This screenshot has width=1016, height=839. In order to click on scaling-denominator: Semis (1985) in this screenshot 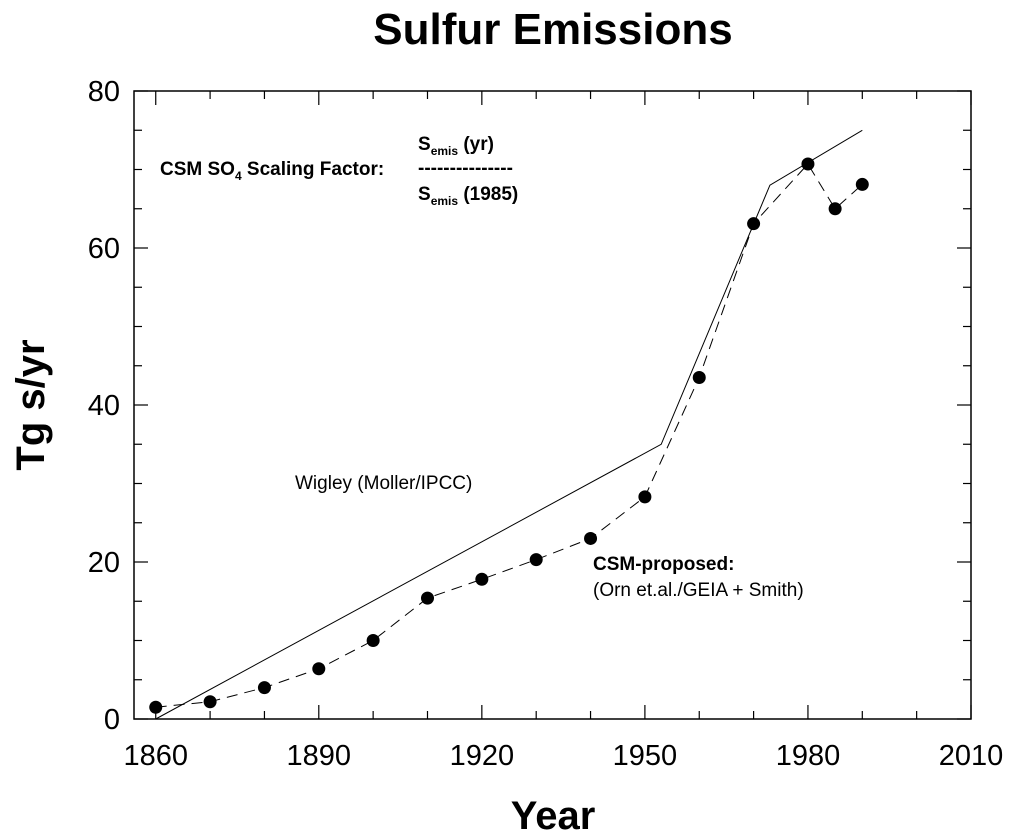, I will do `click(468, 196)`.